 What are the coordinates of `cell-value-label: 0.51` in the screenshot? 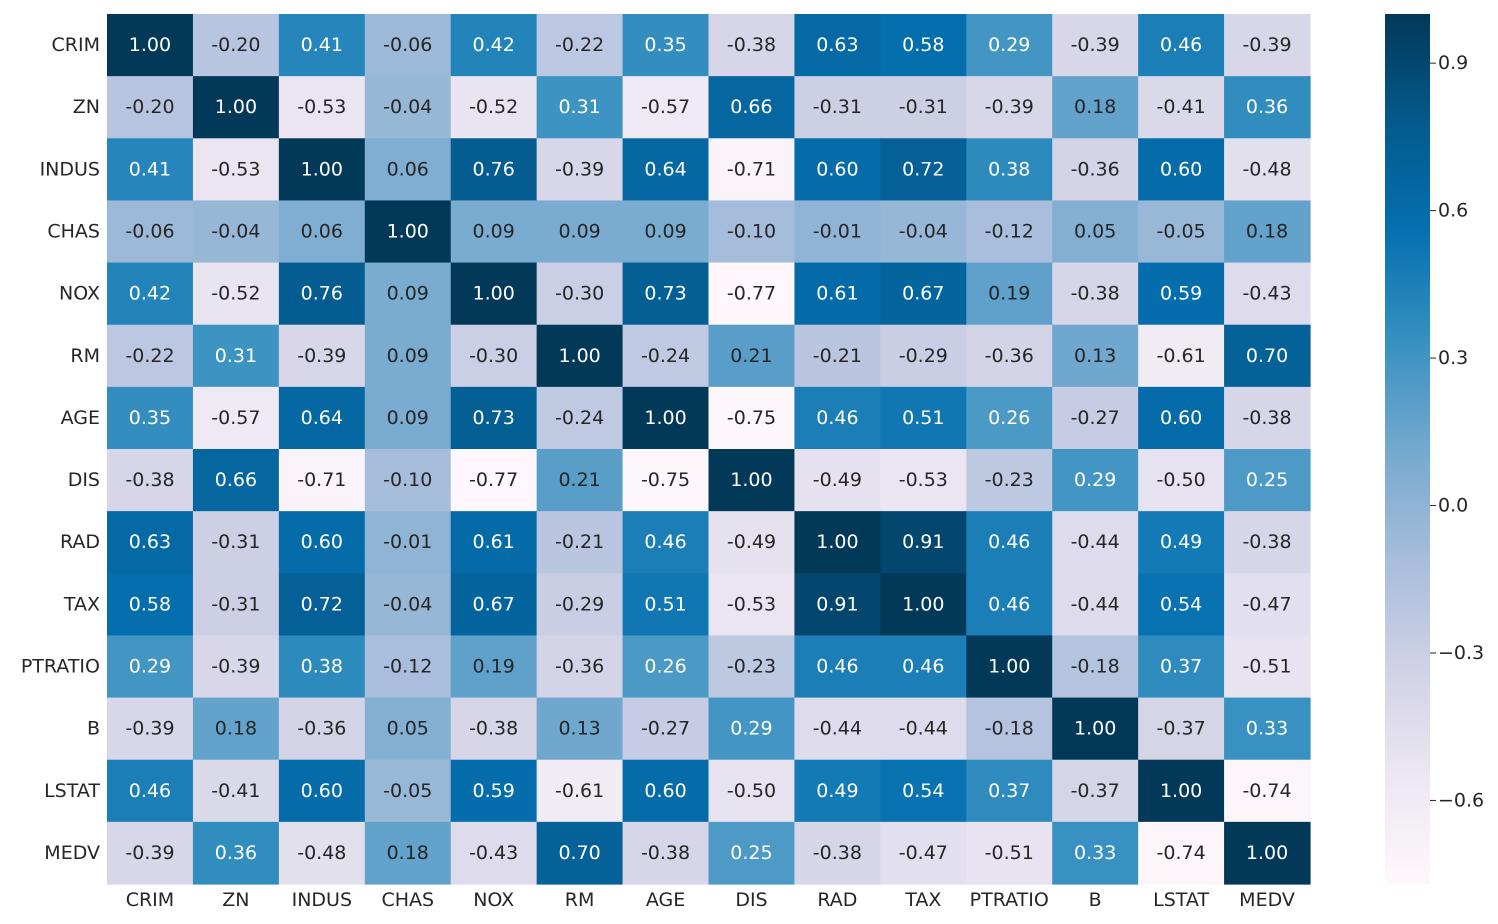 It's located at (923, 418).